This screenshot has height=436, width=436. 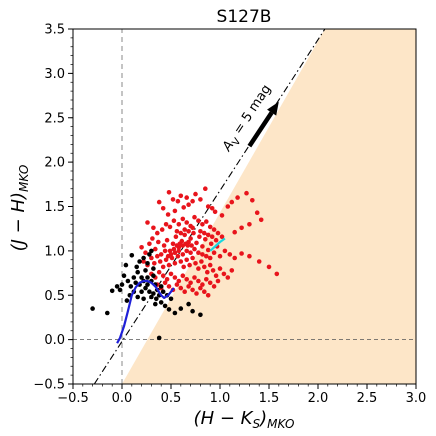 What do you see at coordinates (220, 398) in the screenshot?
I see `x-tick-label: 1.0` at bounding box center [220, 398].